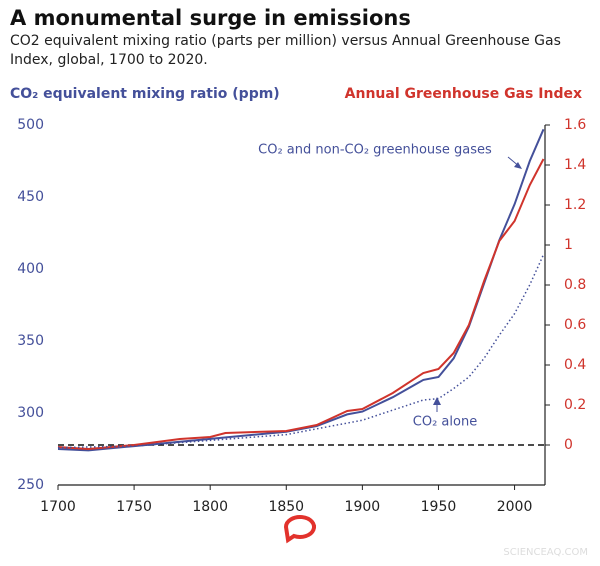 Image resolution: width=600 pixels, height=566 pixels. I want to click on annotation: CO₂ and non-CO₂ greenhouse gases, so click(375, 150).